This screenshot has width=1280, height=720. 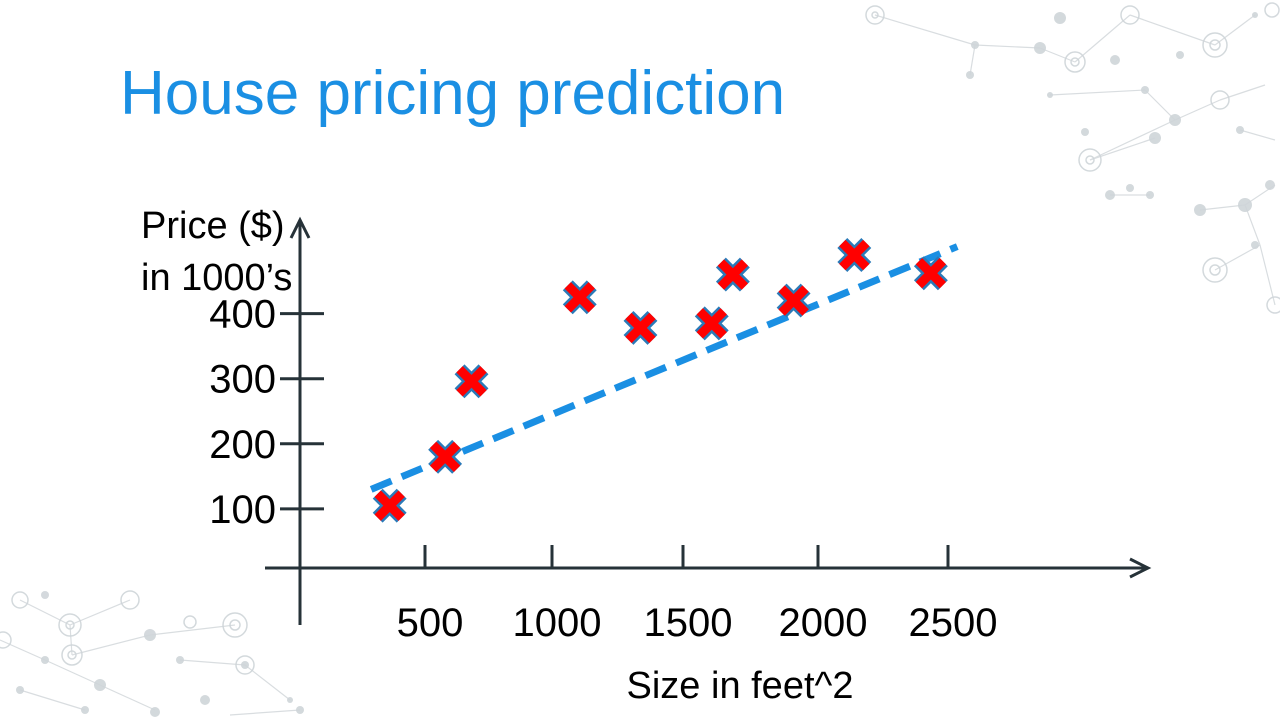 I want to click on slide-title: House pricing prediction, so click(x=453, y=93).